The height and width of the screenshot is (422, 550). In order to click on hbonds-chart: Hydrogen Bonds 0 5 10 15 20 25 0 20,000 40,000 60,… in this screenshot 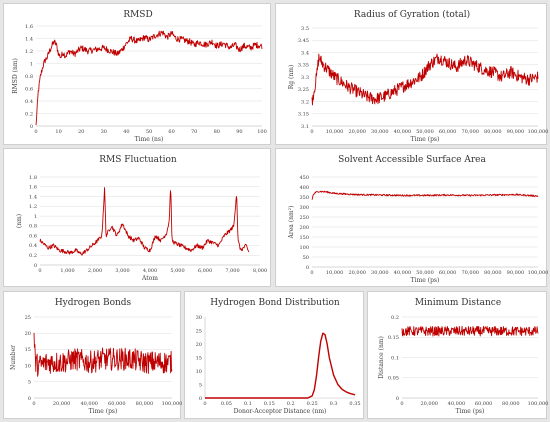, I will do `click(96, 356)`.